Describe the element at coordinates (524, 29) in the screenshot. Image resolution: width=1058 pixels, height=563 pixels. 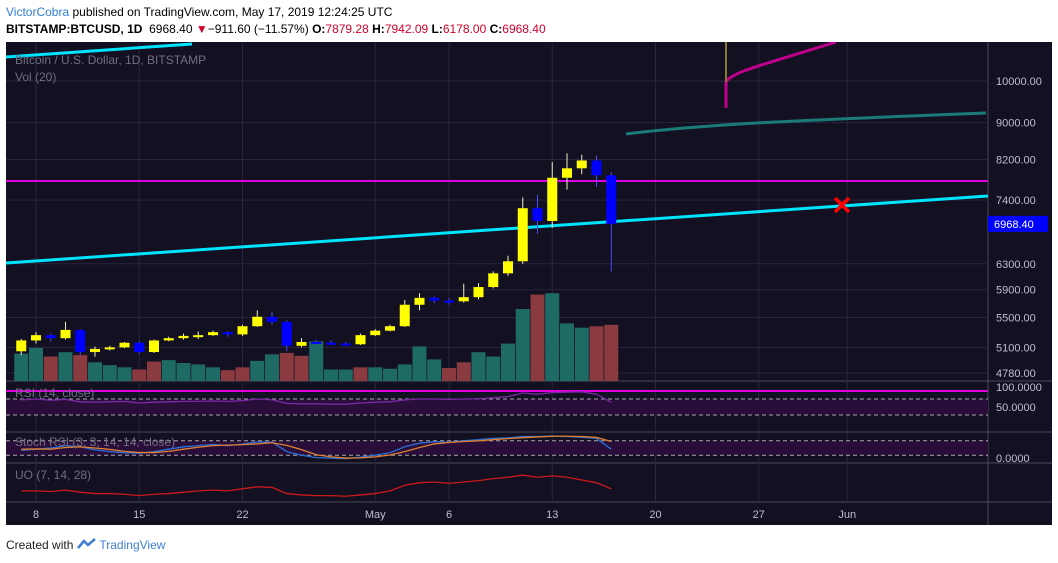
I see `close-value: 6968.40` at that location.